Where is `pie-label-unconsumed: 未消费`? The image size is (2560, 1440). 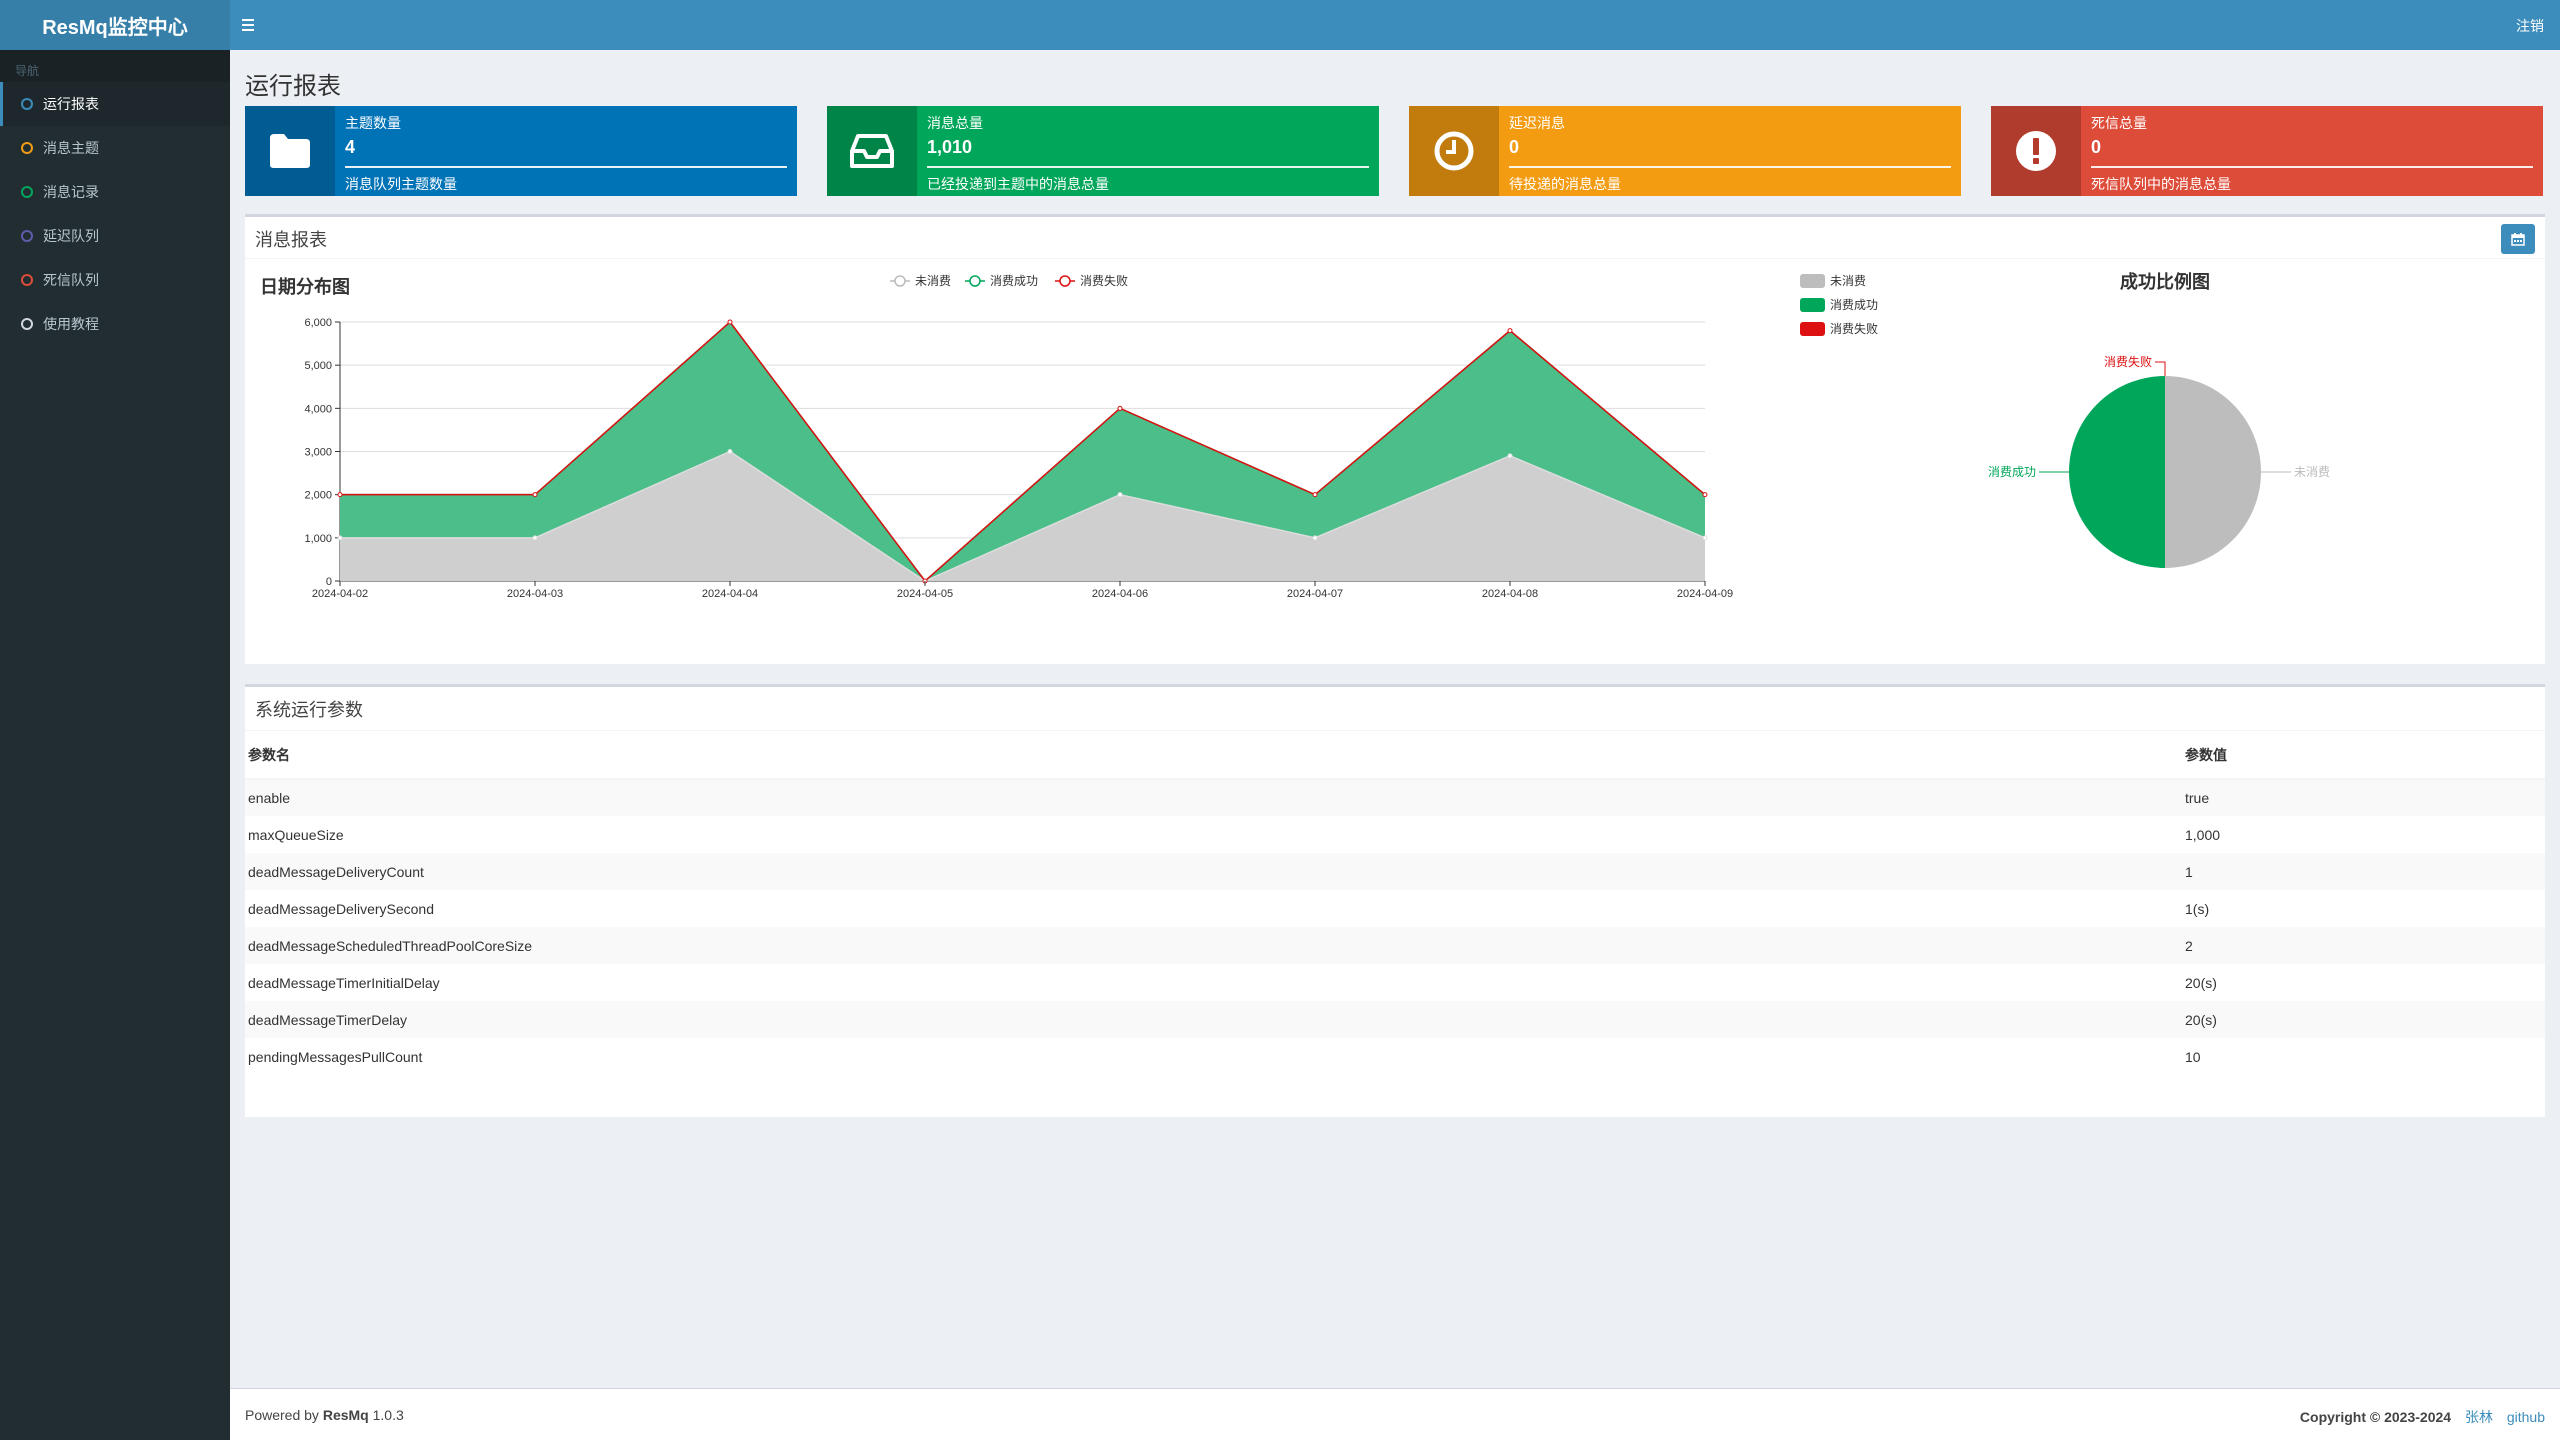 pie-label-unconsumed: 未消费 is located at coordinates (2312, 472).